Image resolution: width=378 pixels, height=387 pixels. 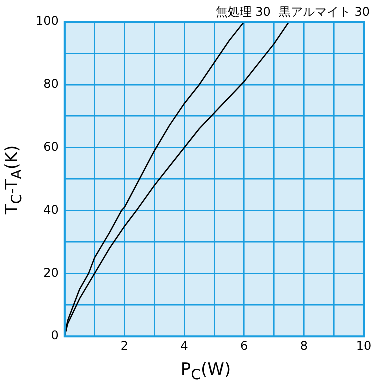 What do you see at coordinates (364, 345) in the screenshot?
I see `x-tick-label: 10` at bounding box center [364, 345].